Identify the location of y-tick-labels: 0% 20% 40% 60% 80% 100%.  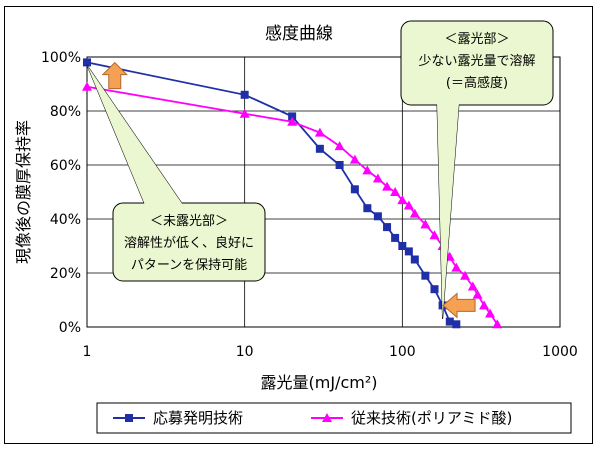
(61, 193).